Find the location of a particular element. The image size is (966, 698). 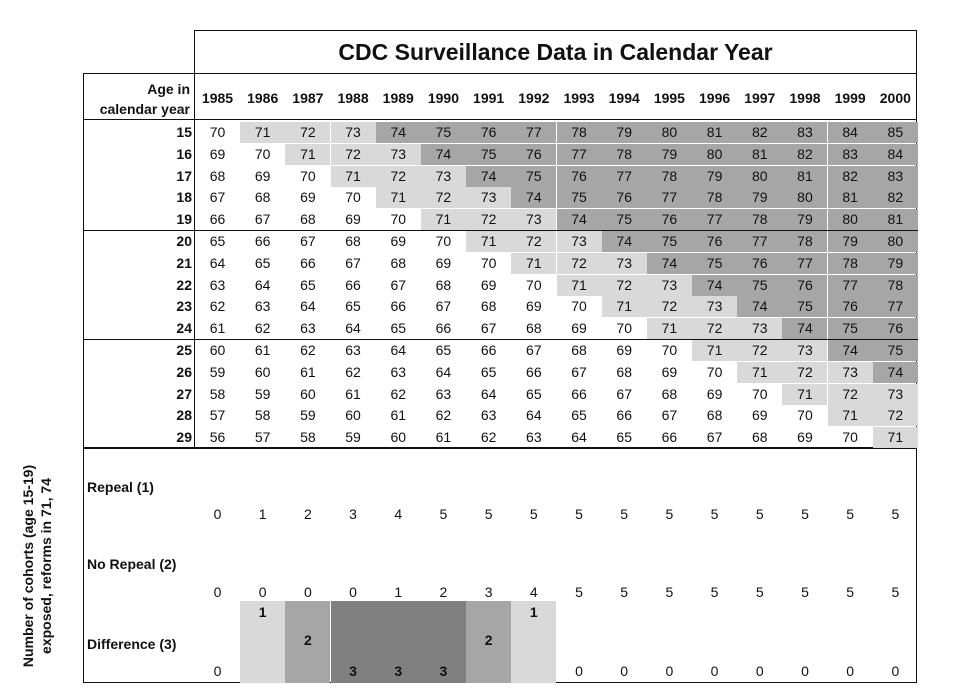

birth-year-cell: 84 is located at coordinates (850, 132).